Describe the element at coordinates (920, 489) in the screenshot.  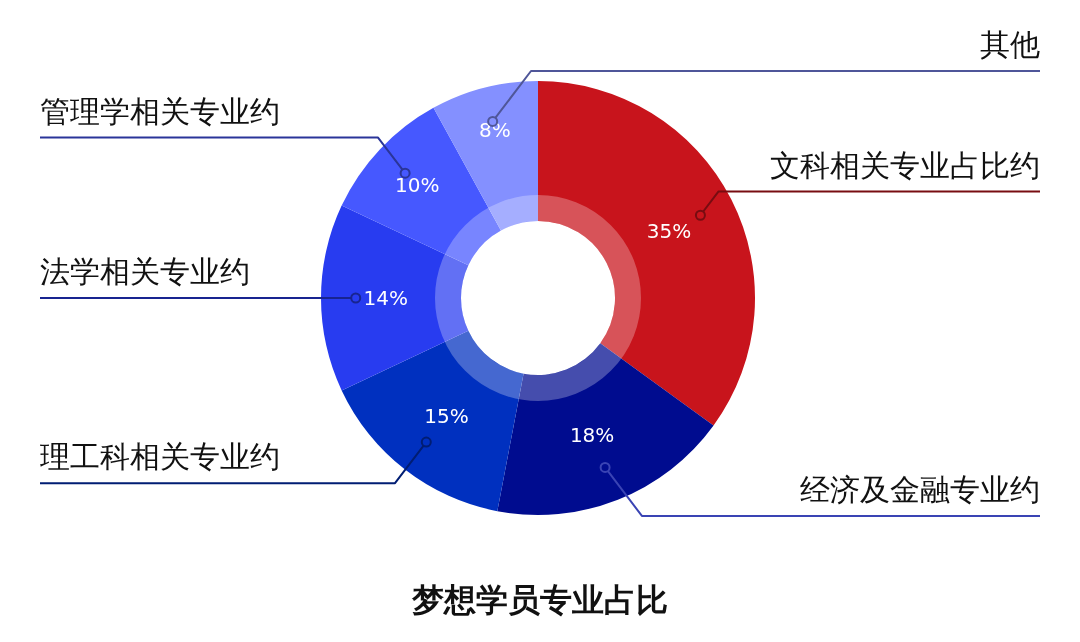
I see `slice-label: 经济及金融专业约` at that location.